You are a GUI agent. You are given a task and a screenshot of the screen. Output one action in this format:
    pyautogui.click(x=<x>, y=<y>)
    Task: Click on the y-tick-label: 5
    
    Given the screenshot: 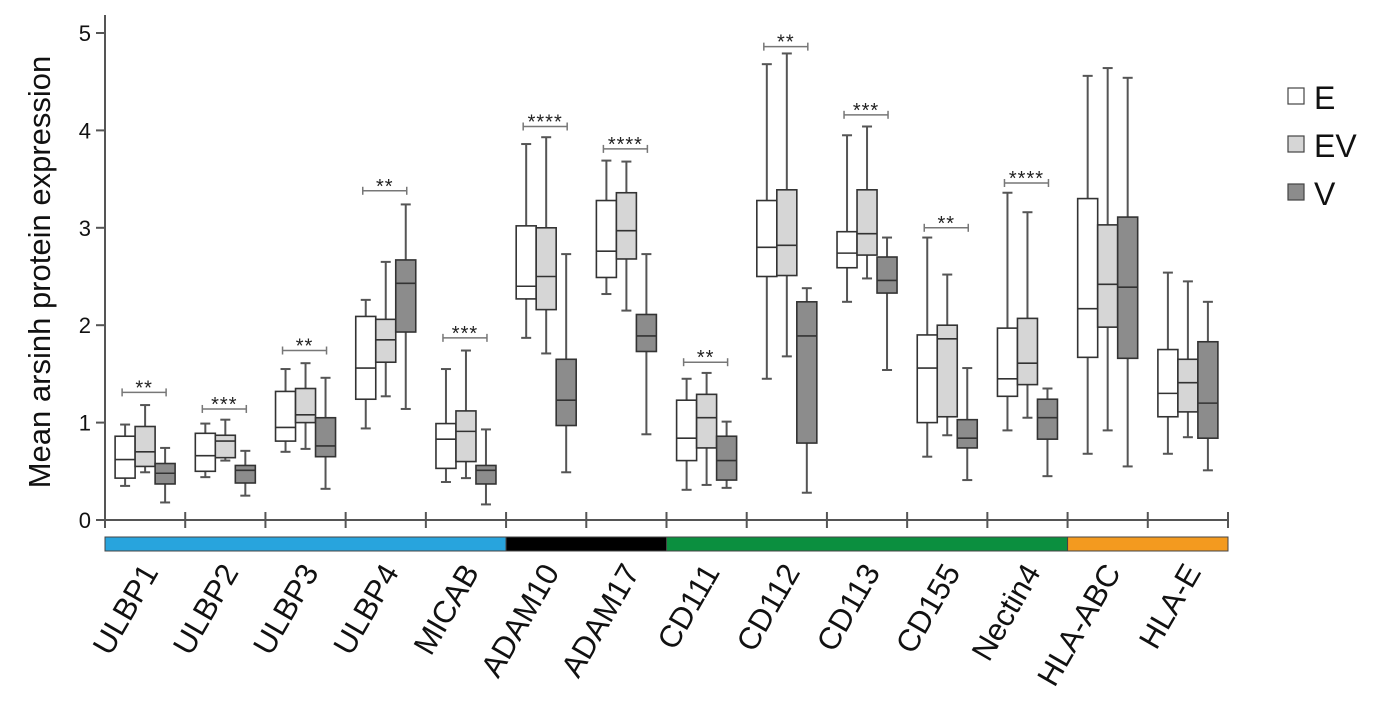 What is the action you would take?
    pyautogui.click(x=85, y=33)
    